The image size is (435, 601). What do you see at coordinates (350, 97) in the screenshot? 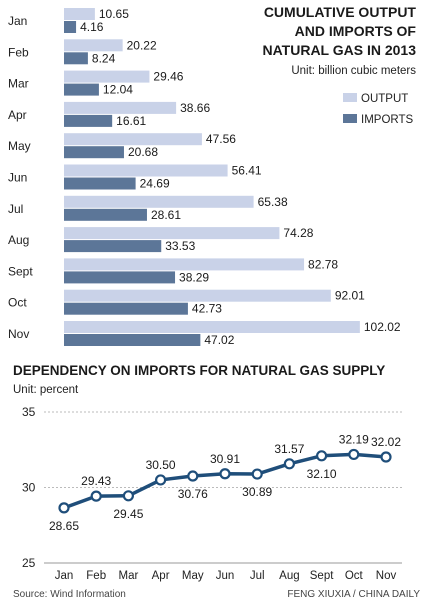
I see `legend-swatch-output` at bounding box center [350, 97].